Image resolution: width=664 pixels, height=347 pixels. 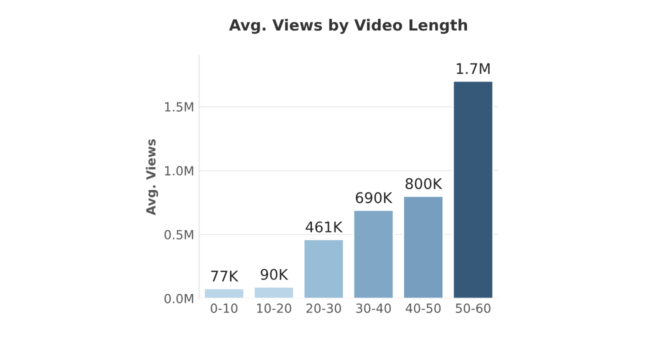 What do you see at coordinates (423, 308) in the screenshot?
I see `x-tick-label: 40-50` at bounding box center [423, 308].